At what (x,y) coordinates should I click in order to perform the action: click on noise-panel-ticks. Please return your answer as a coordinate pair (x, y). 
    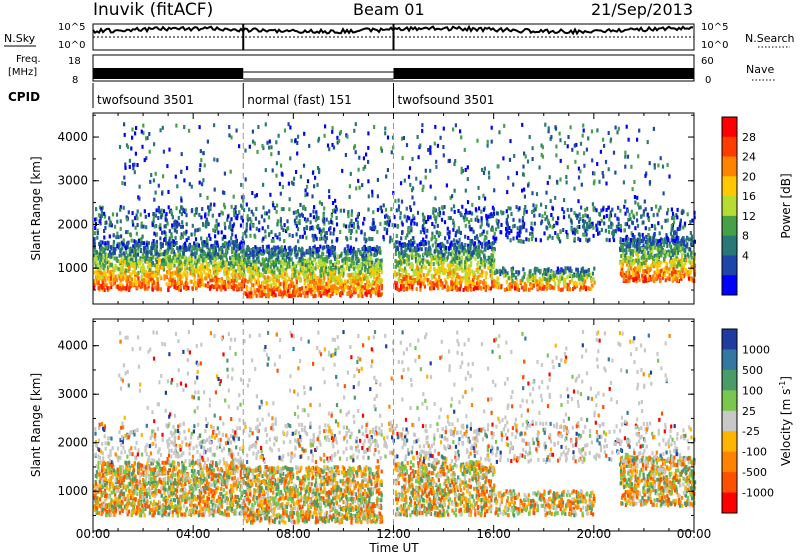
    Looking at the image, I should click on (318, 37).